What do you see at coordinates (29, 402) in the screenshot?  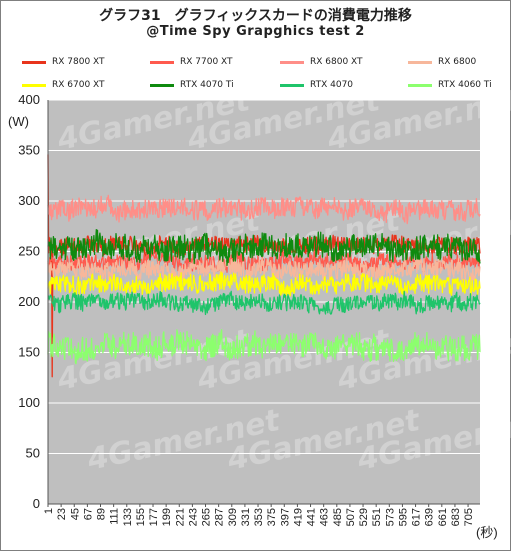 I see `y-tick-label: 100` at bounding box center [29, 402].